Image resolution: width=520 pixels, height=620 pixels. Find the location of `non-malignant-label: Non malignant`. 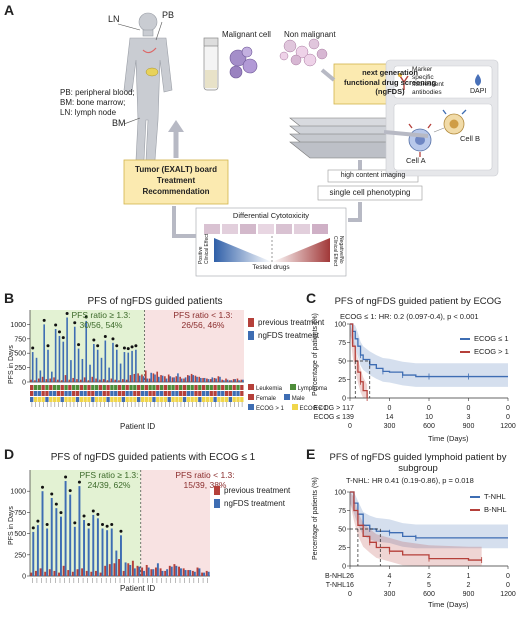

non-malignant-label: Non malignant is located at coordinates (310, 34).